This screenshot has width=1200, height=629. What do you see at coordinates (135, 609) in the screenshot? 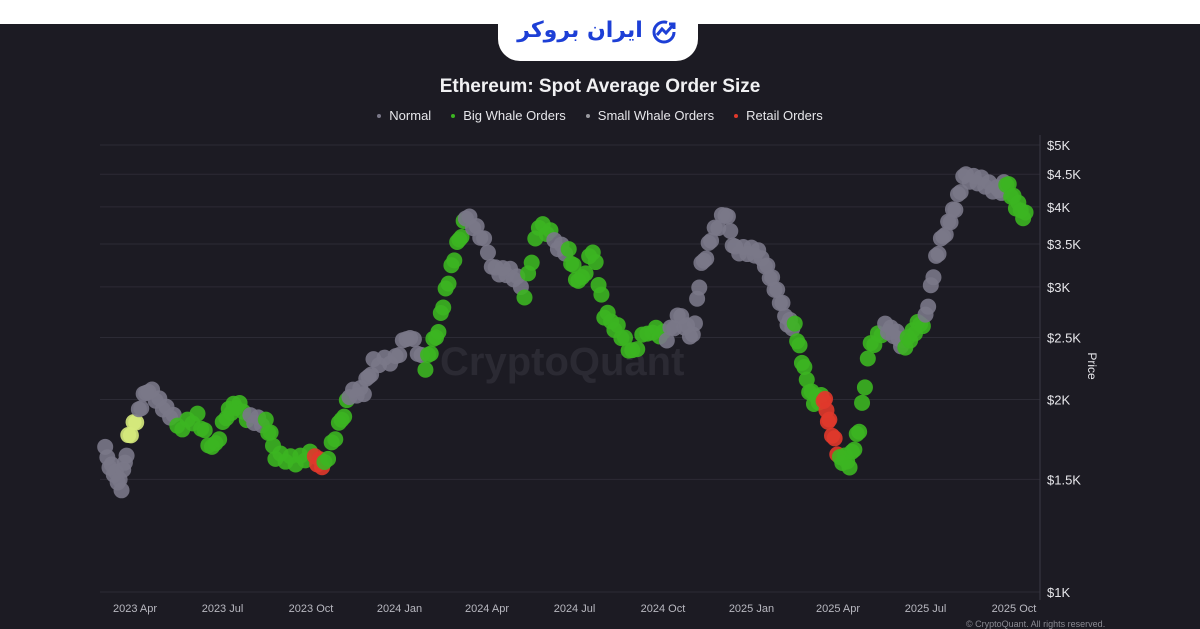
I see `x-tick-label: 2023 Apr` at bounding box center [135, 609].